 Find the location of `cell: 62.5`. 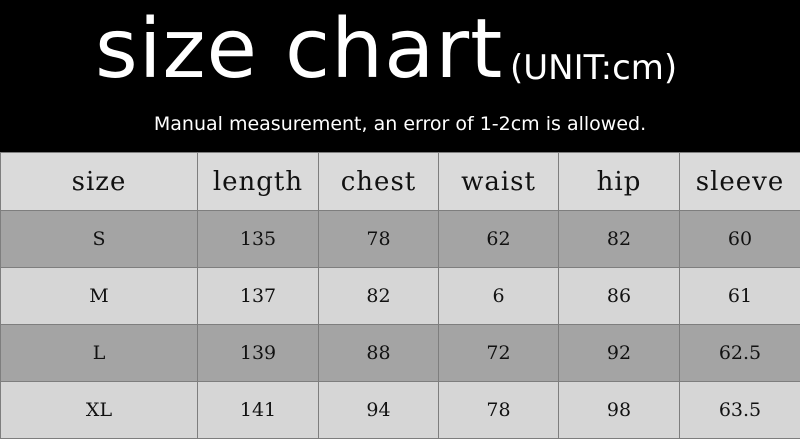

cell: 62.5 is located at coordinates (740, 353).